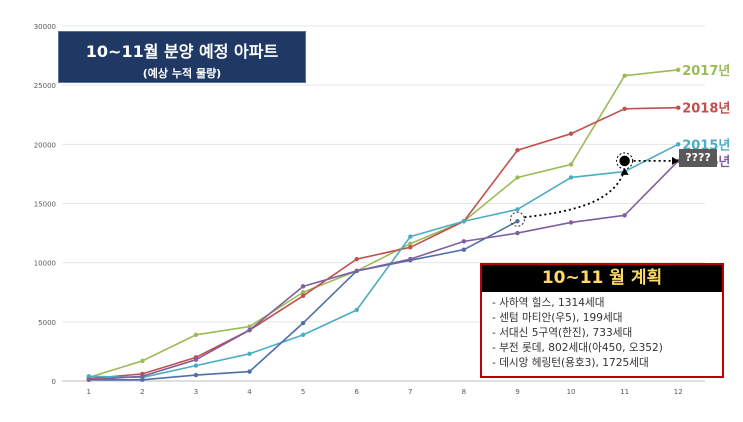 The width and height of the screenshot is (743, 422). Describe the element at coordinates (557, 318) in the screenshot. I see `plan-item: - 센텀 마티안(우5), 199세대` at that location.